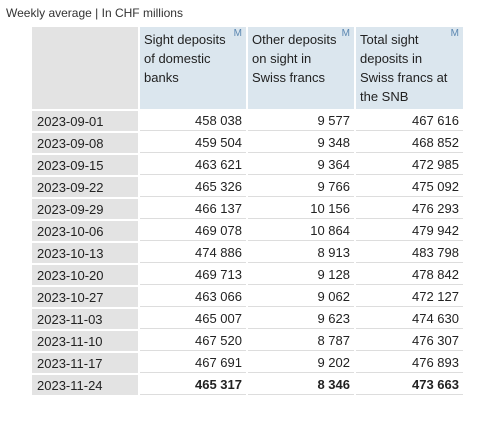 This screenshot has width=497, height=441. What do you see at coordinates (409, 275) in the screenshot?
I see `value-cell: 478 842` at bounding box center [409, 275].